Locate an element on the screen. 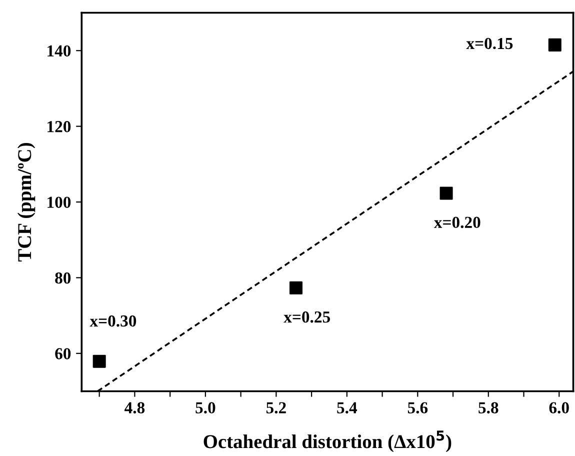 The width and height of the screenshot is (575, 456). x-tick-label: 5.8 is located at coordinates (488, 408).